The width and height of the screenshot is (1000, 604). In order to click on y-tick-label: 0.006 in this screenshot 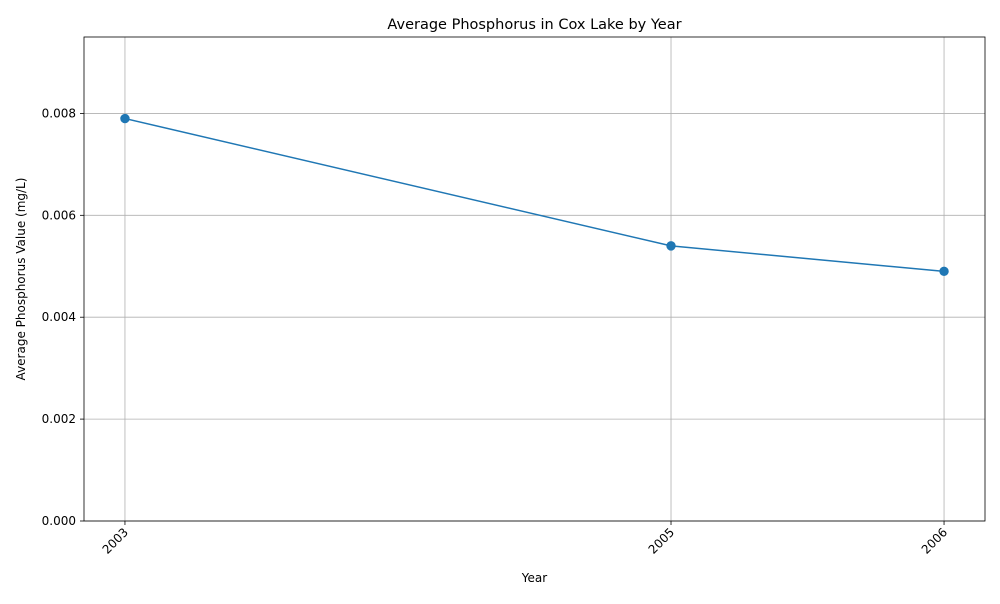, I will do `click(59, 215)`.